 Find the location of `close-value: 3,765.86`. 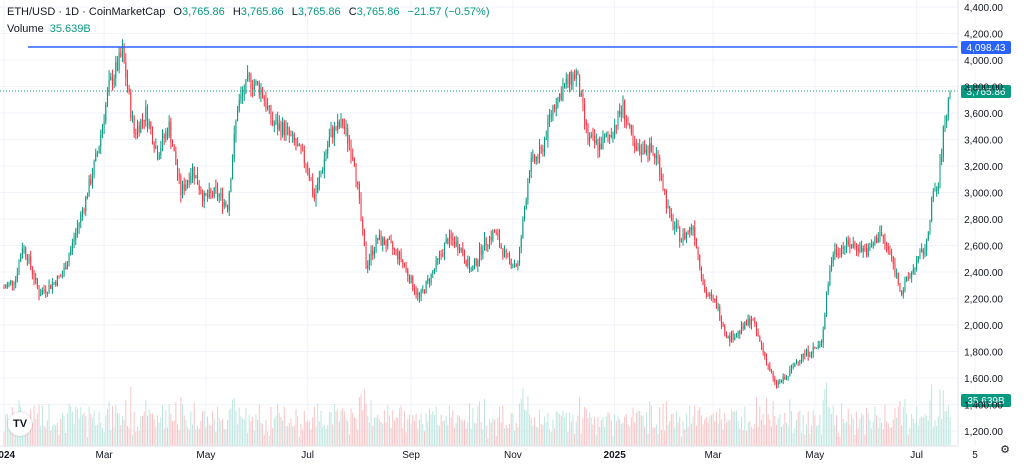

close-value: 3,765.86 is located at coordinates (378, 12).